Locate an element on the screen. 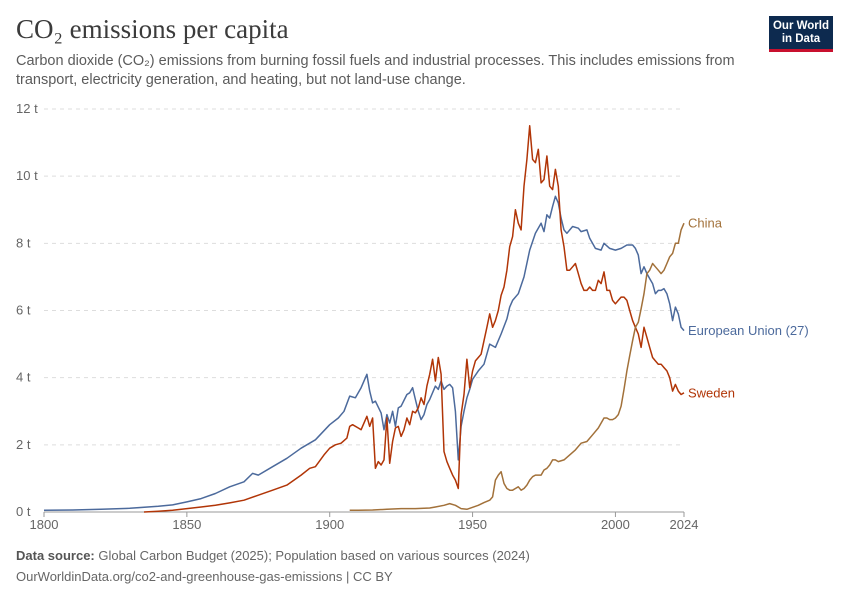  series-label-china: China is located at coordinates (705, 223).